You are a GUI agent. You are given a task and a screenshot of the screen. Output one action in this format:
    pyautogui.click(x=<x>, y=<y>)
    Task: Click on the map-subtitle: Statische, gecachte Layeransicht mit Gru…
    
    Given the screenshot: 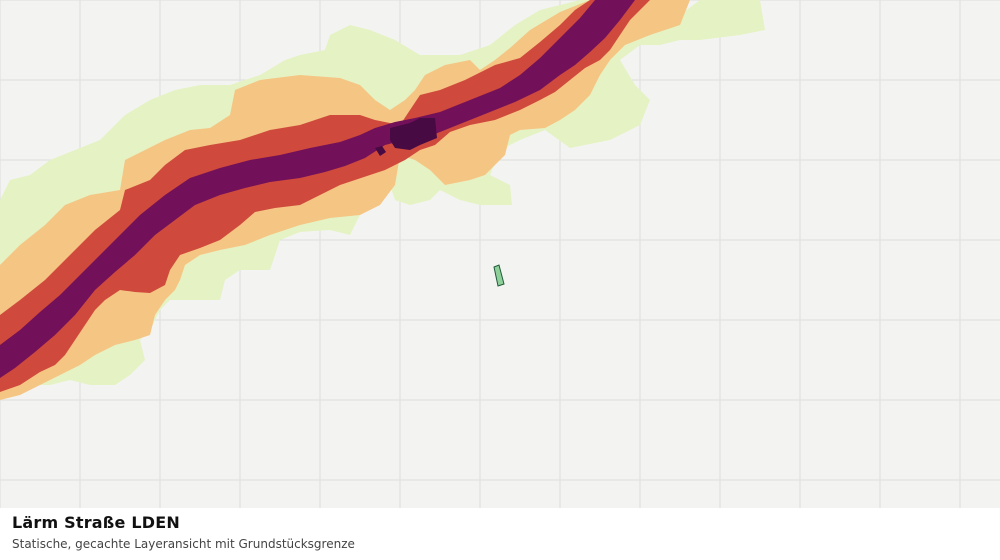 What is the action you would take?
    pyautogui.click(x=183, y=544)
    